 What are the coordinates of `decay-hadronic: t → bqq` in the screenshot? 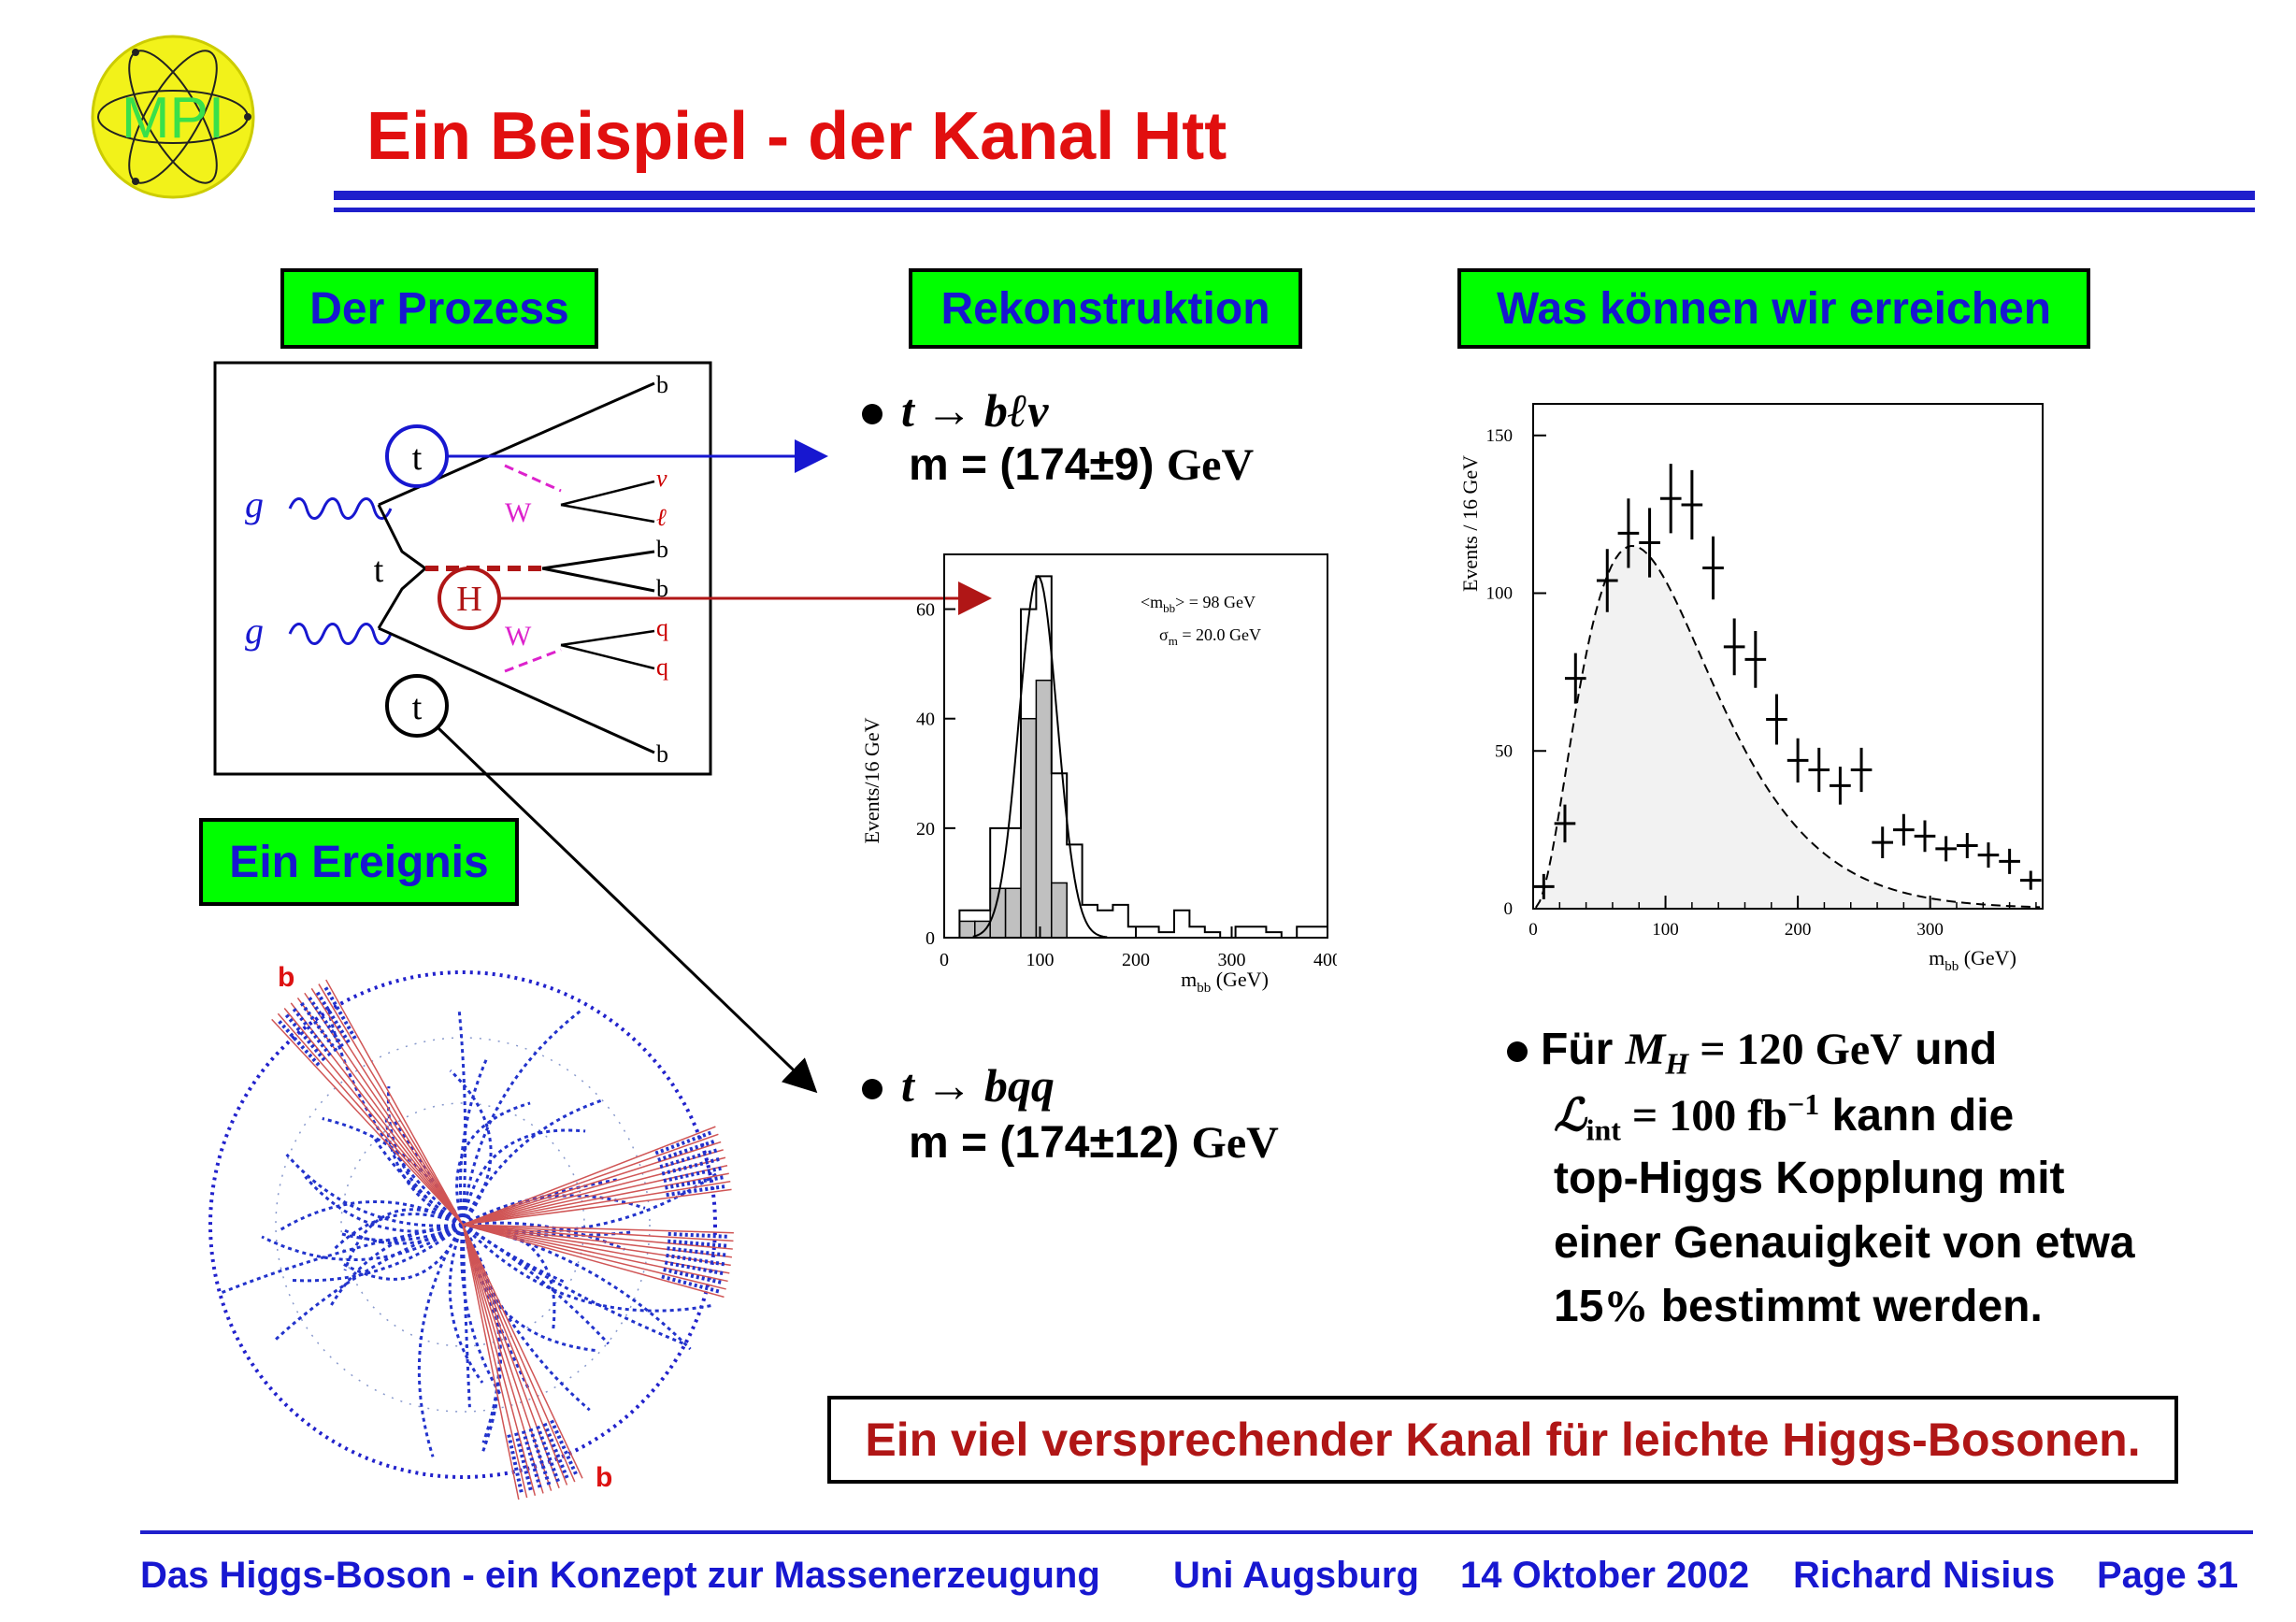 It's located at (958, 1085).